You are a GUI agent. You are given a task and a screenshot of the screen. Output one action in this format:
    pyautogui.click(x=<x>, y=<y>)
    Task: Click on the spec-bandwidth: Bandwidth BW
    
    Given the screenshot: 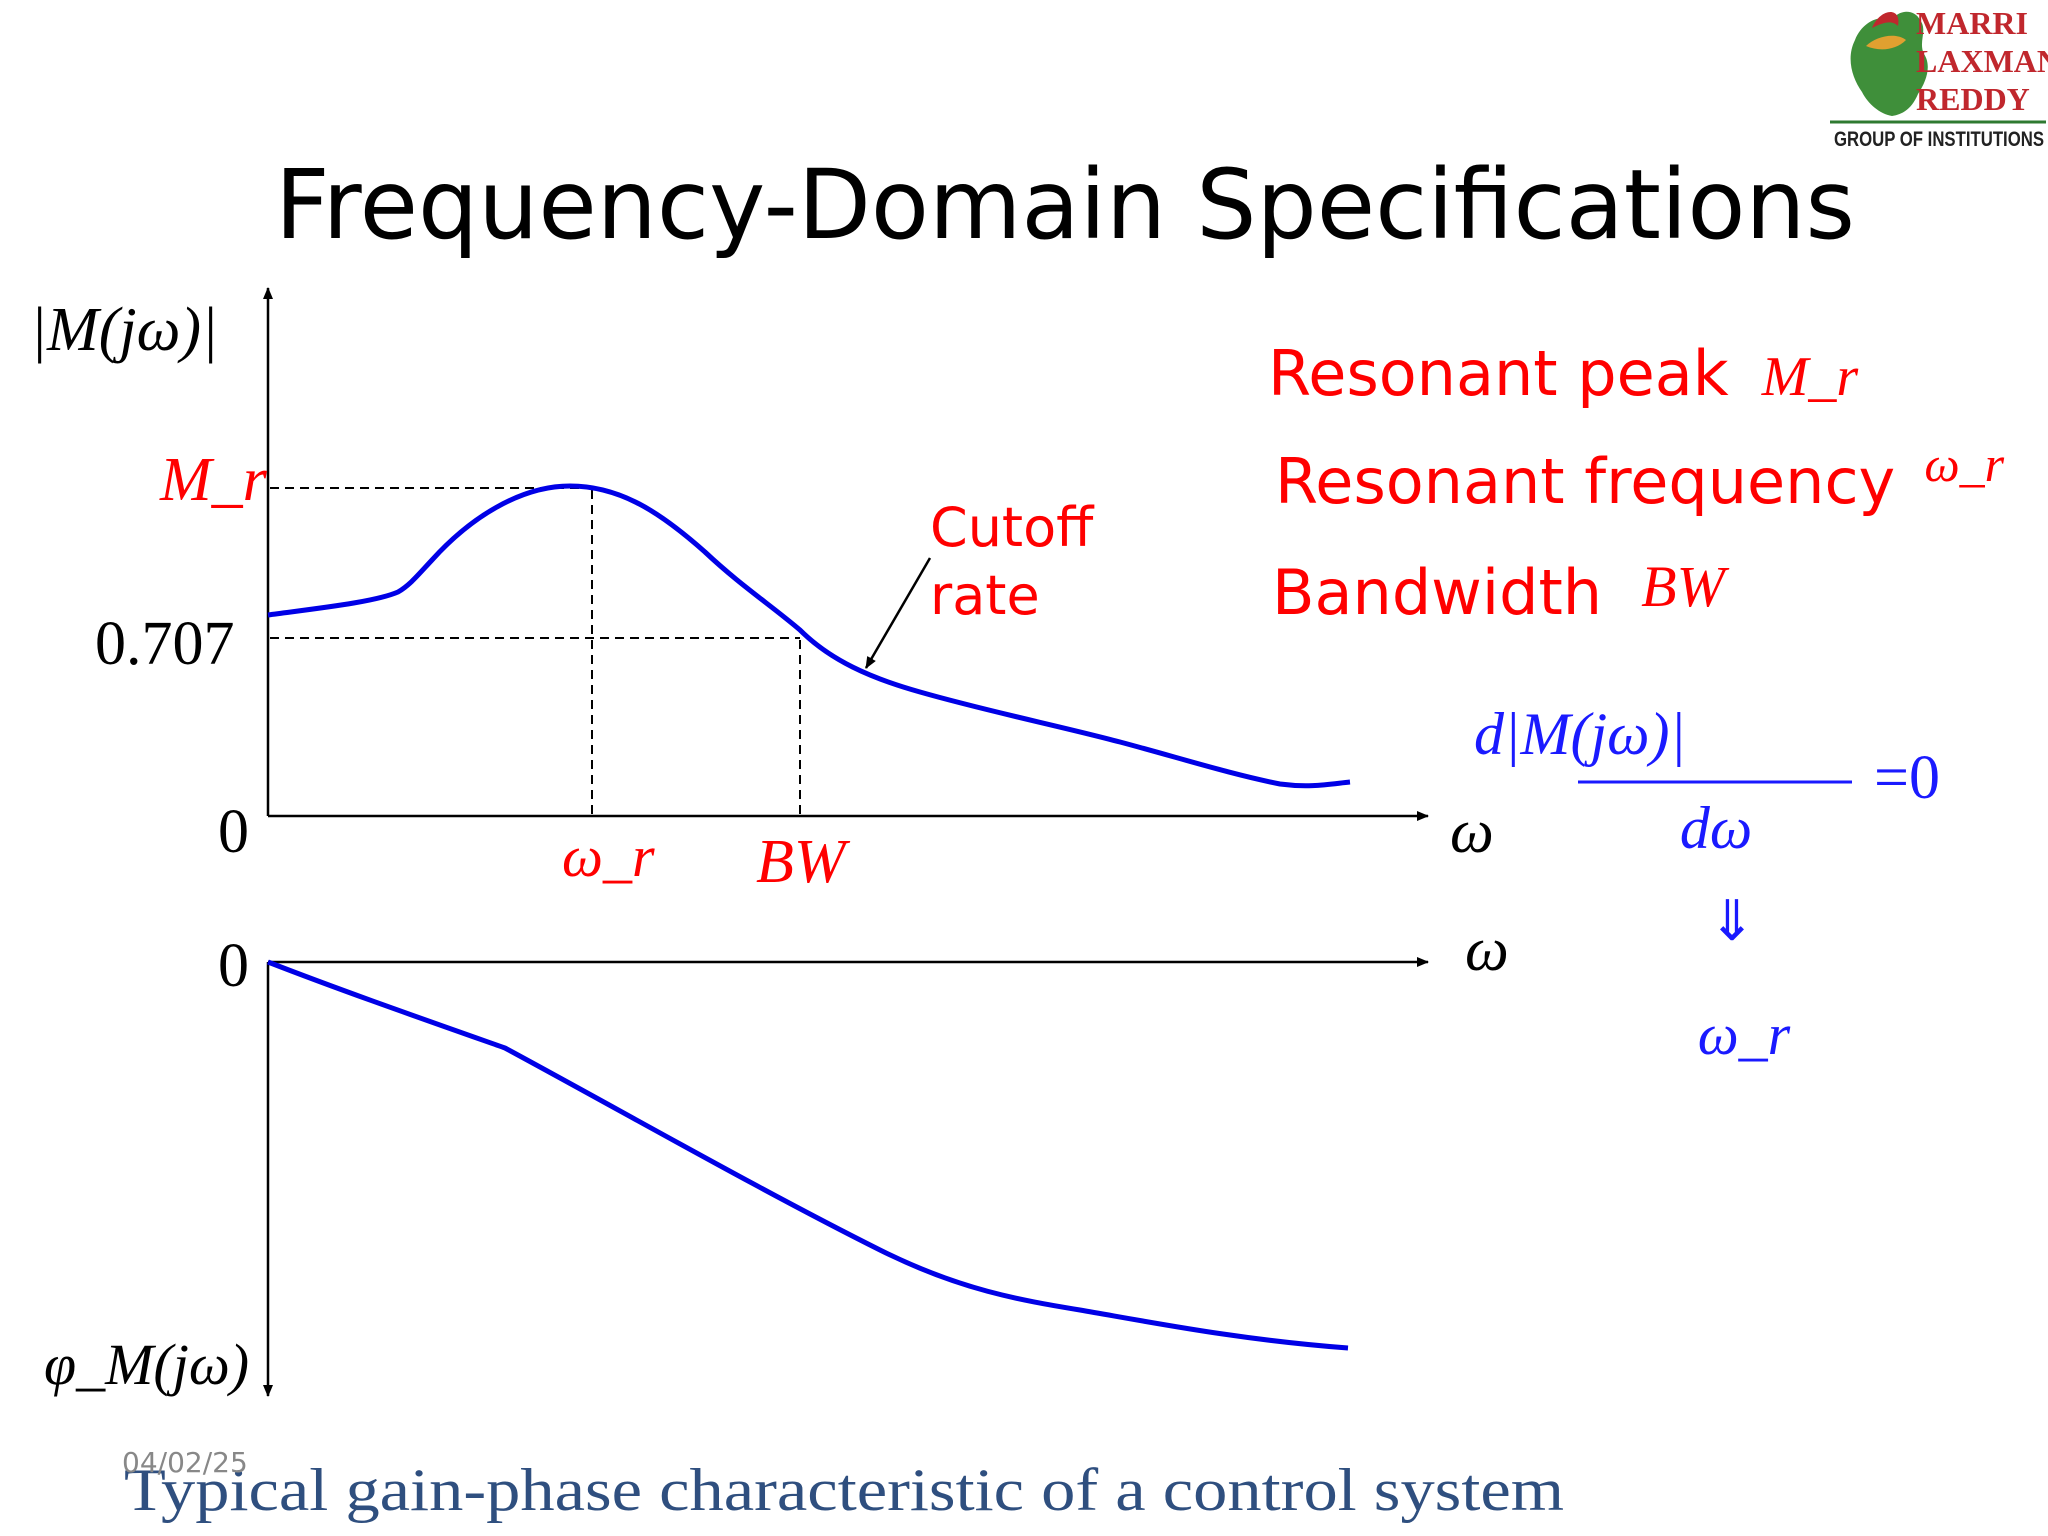 What is the action you would take?
    pyautogui.click(x=1501, y=591)
    